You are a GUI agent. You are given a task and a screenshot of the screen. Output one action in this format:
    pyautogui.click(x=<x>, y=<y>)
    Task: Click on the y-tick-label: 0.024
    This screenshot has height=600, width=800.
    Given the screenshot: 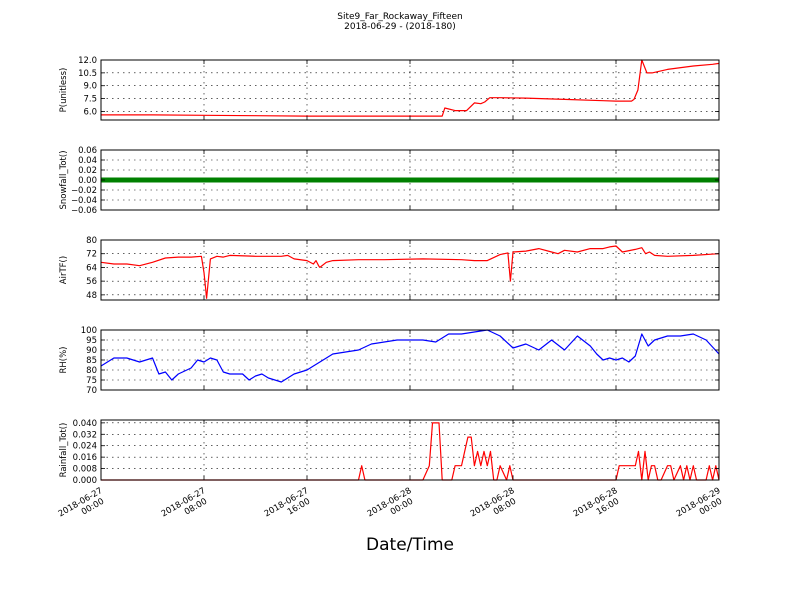 What is the action you would take?
    pyautogui.click(x=85, y=447)
    